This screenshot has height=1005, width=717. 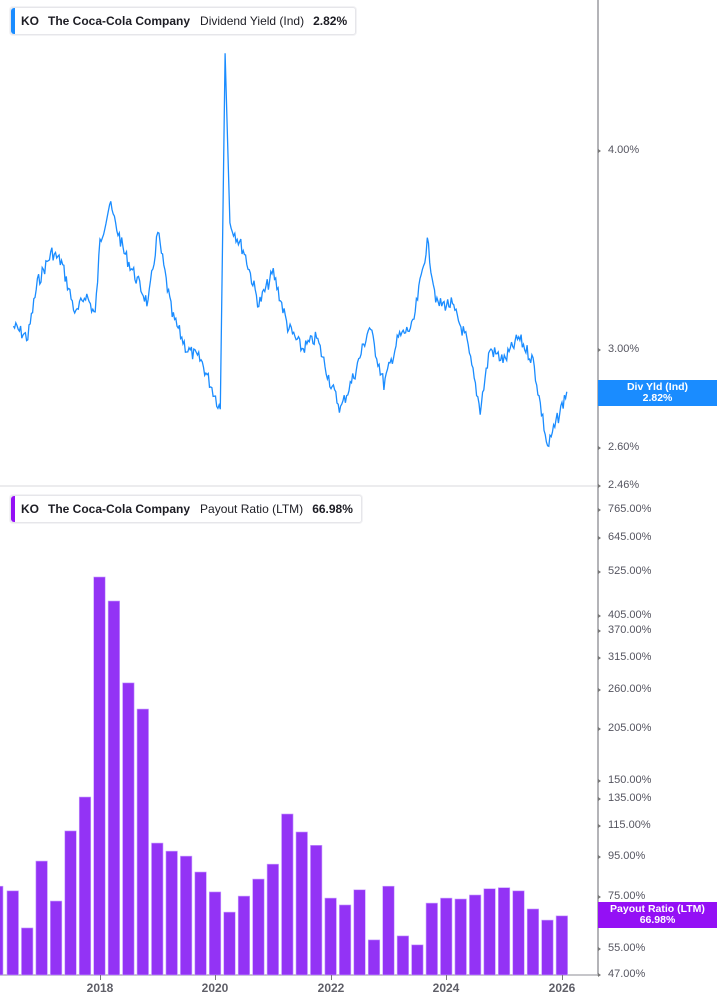 I want to click on y-tick-label: 260.00%, so click(x=624, y=689).